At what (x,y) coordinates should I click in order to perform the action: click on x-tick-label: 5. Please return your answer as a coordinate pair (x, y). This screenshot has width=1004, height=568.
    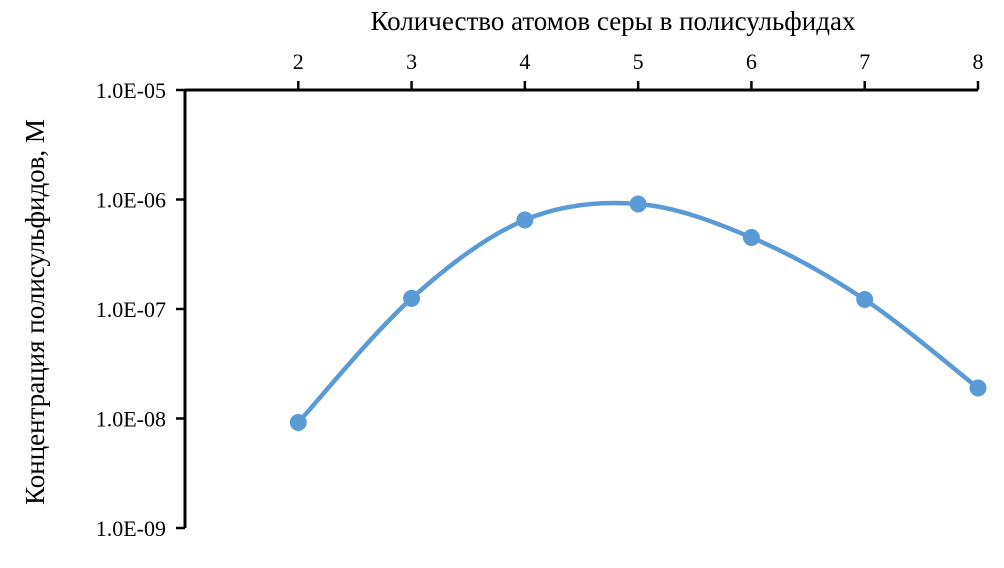
    Looking at the image, I should click on (638, 61).